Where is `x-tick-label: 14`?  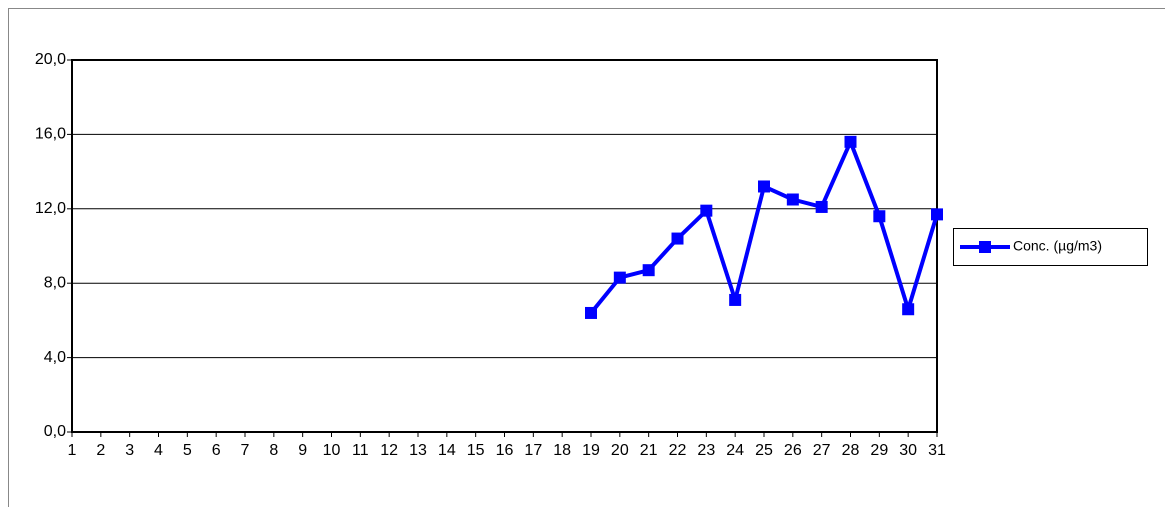 x-tick-label: 14 is located at coordinates (447, 450).